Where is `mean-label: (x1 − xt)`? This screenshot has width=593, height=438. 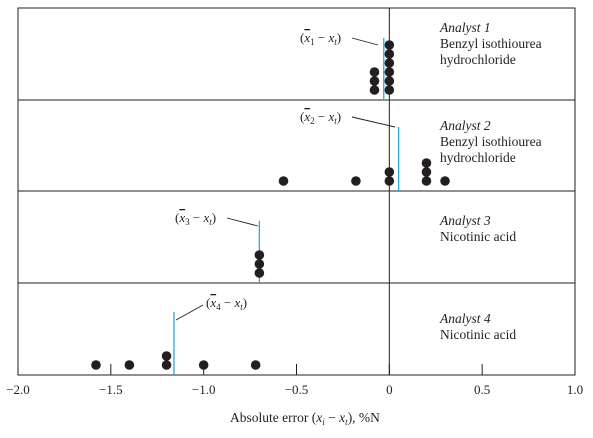
mean-label: (x1 − xt) is located at coordinates (320, 38).